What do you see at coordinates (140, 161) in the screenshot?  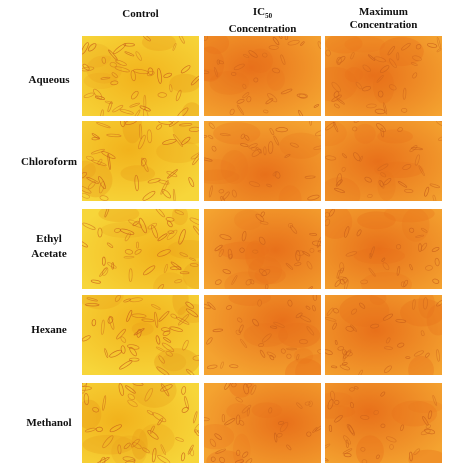 I see `micrograph-chloroform-control` at bounding box center [140, 161].